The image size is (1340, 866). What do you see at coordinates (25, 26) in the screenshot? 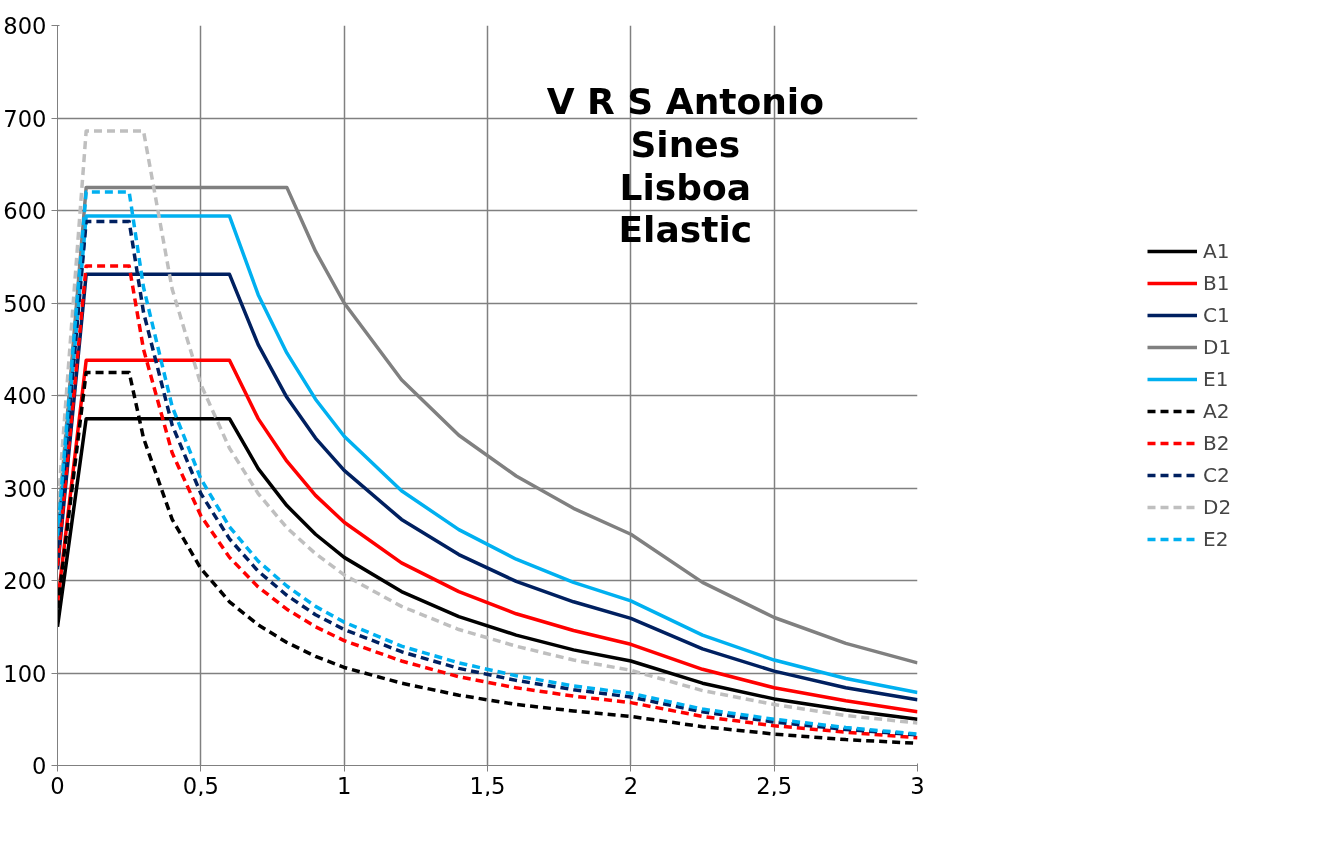
I see `y-tick-label: 800` at bounding box center [25, 26].